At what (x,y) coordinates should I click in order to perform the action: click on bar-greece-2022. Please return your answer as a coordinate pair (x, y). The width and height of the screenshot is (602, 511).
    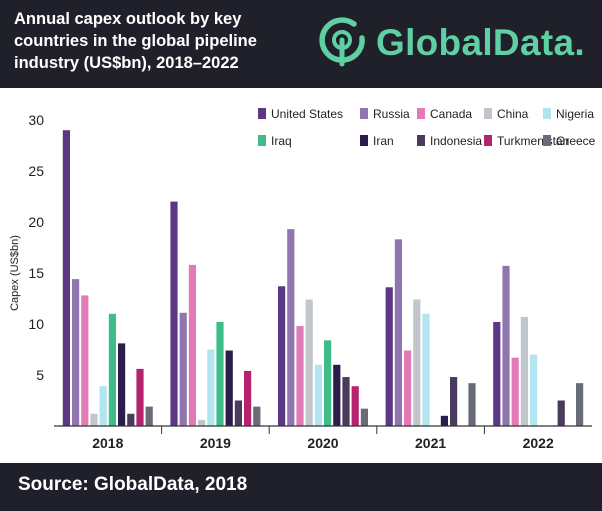
    Looking at the image, I should click on (580, 404).